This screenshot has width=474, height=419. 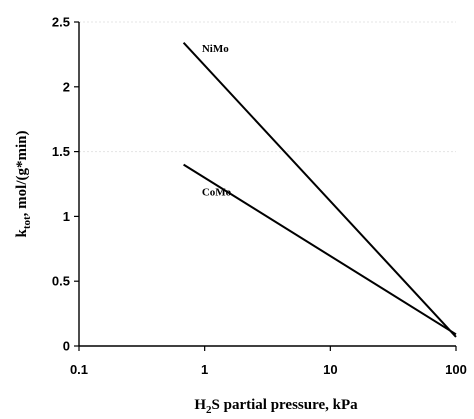 I want to click on x-tick-label: 100, so click(x=456, y=369).